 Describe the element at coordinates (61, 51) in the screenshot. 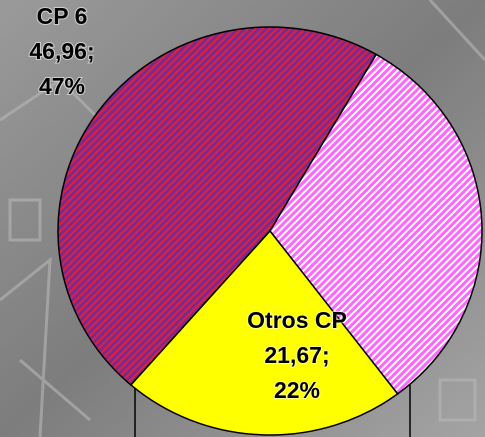

I see `data-label: 46,96;` at that location.